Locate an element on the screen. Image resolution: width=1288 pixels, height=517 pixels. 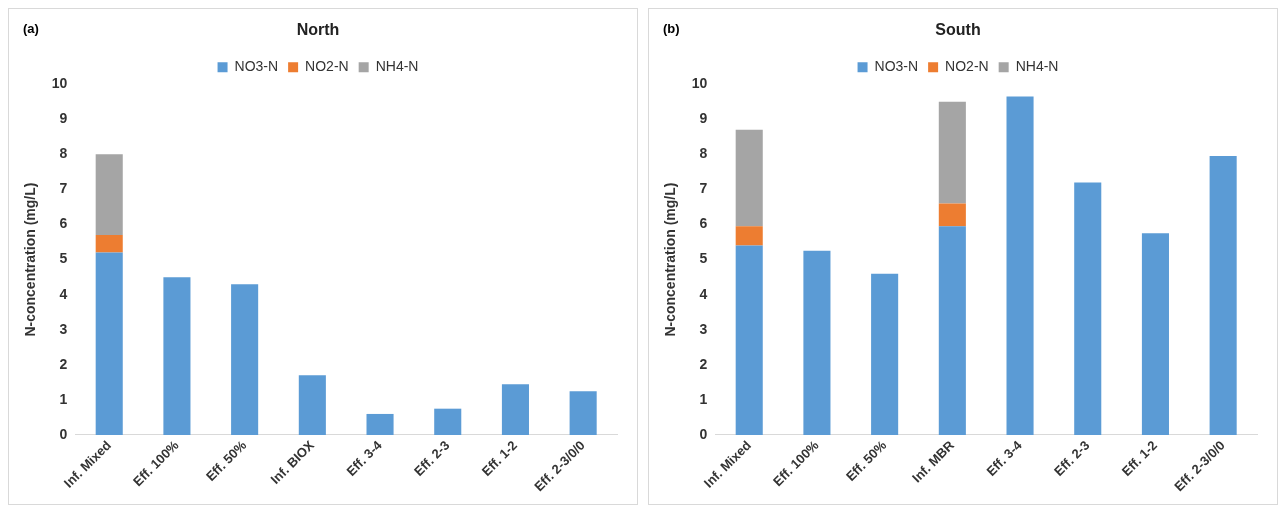
text: (a) is located at coordinates (31, 29).